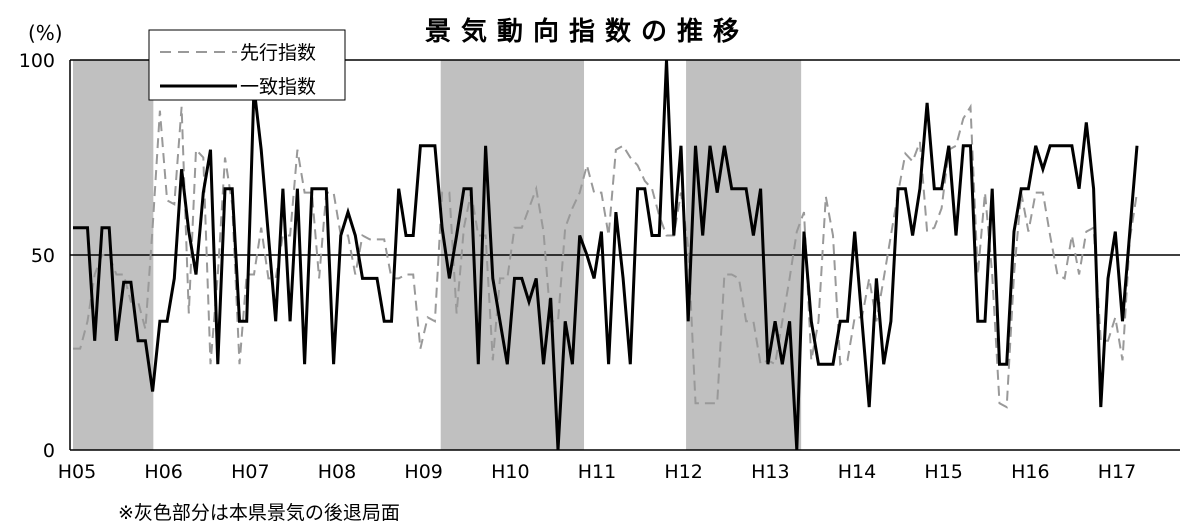  I want to click on legend-box, so click(247, 65).